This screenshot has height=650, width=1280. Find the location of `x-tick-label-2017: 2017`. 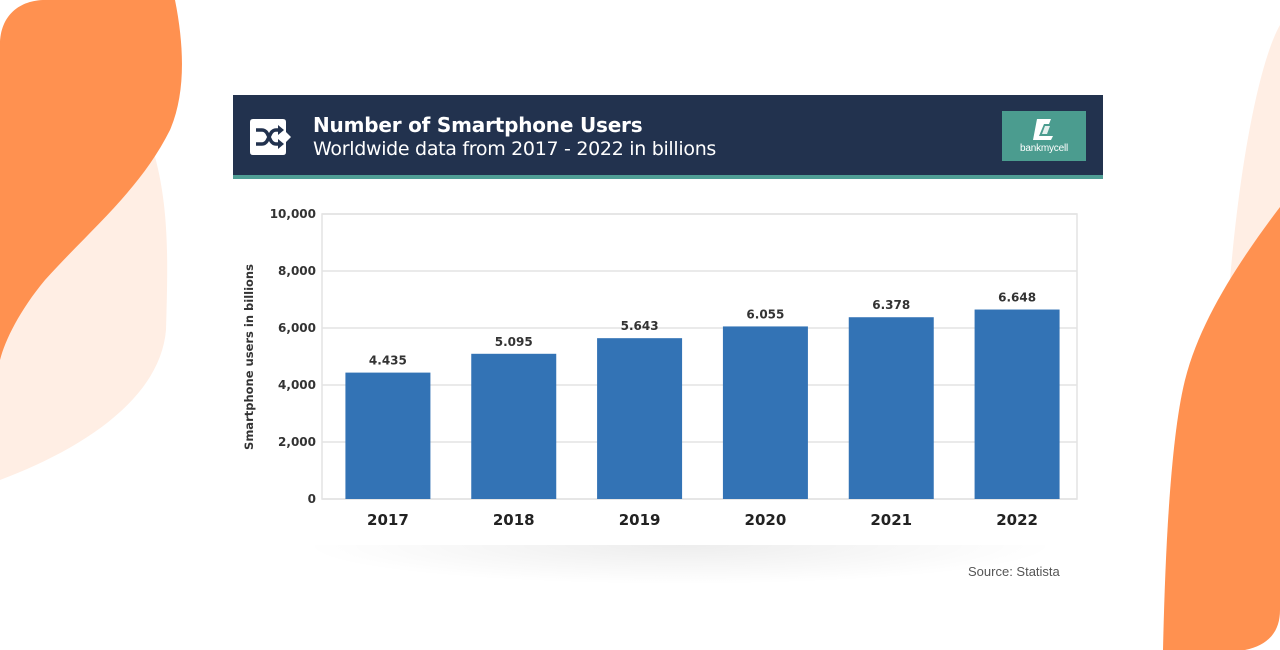

x-tick-label-2017: 2017 is located at coordinates (388, 520).